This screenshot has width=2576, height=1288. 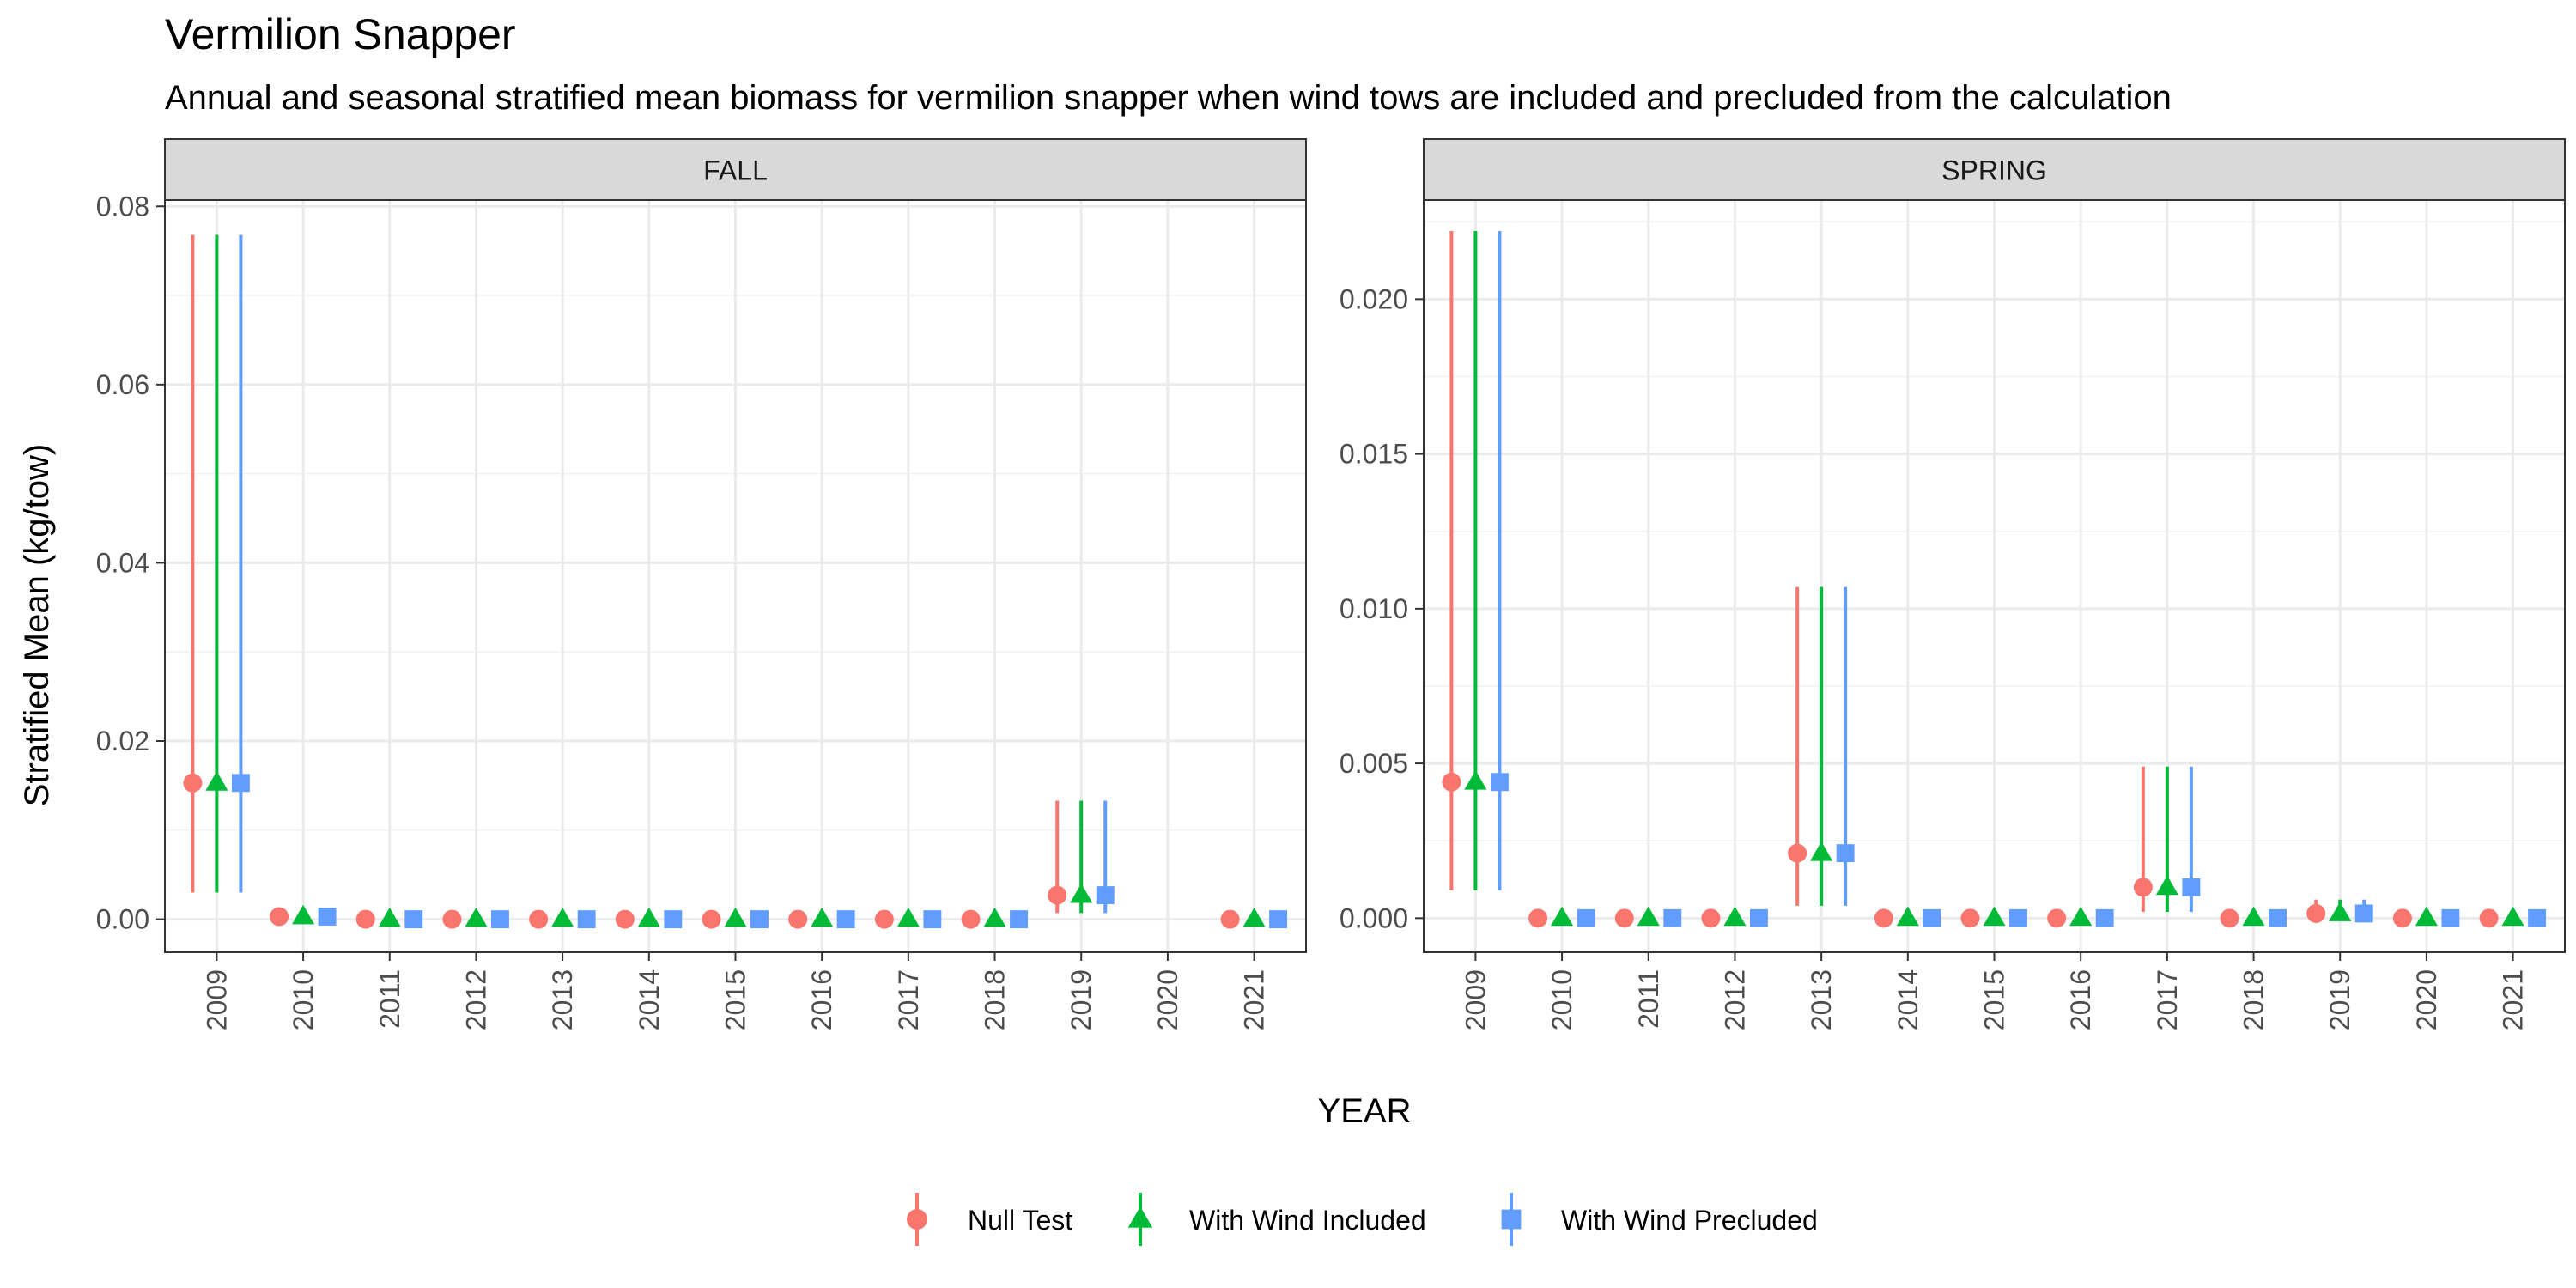 I want to click on y-tick-label: 0.005, so click(x=1374, y=764).